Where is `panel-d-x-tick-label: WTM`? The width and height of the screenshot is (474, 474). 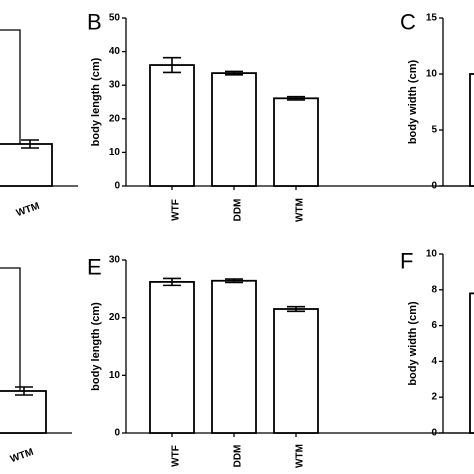 panel-d-x-tick-label: WTM is located at coordinates (22, 456).